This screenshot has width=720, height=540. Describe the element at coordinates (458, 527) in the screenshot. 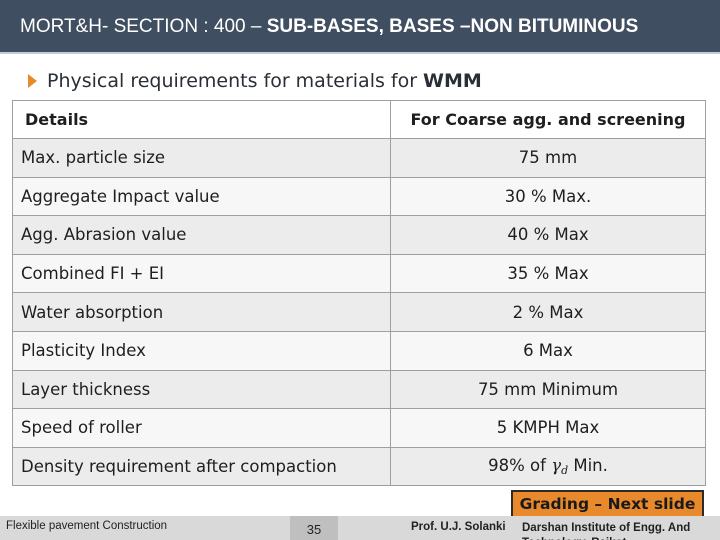

I see `footer-author: Prof. U.J. Solanki` at that location.